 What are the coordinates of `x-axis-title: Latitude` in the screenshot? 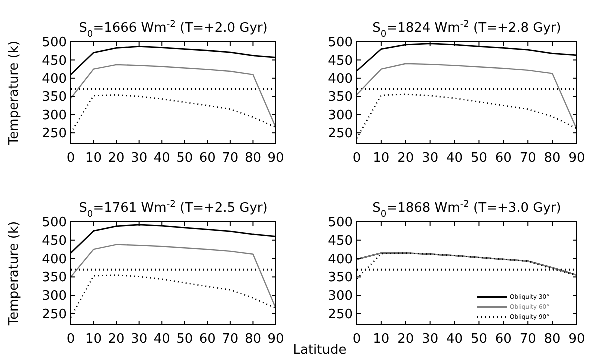 It's located at (320, 350).